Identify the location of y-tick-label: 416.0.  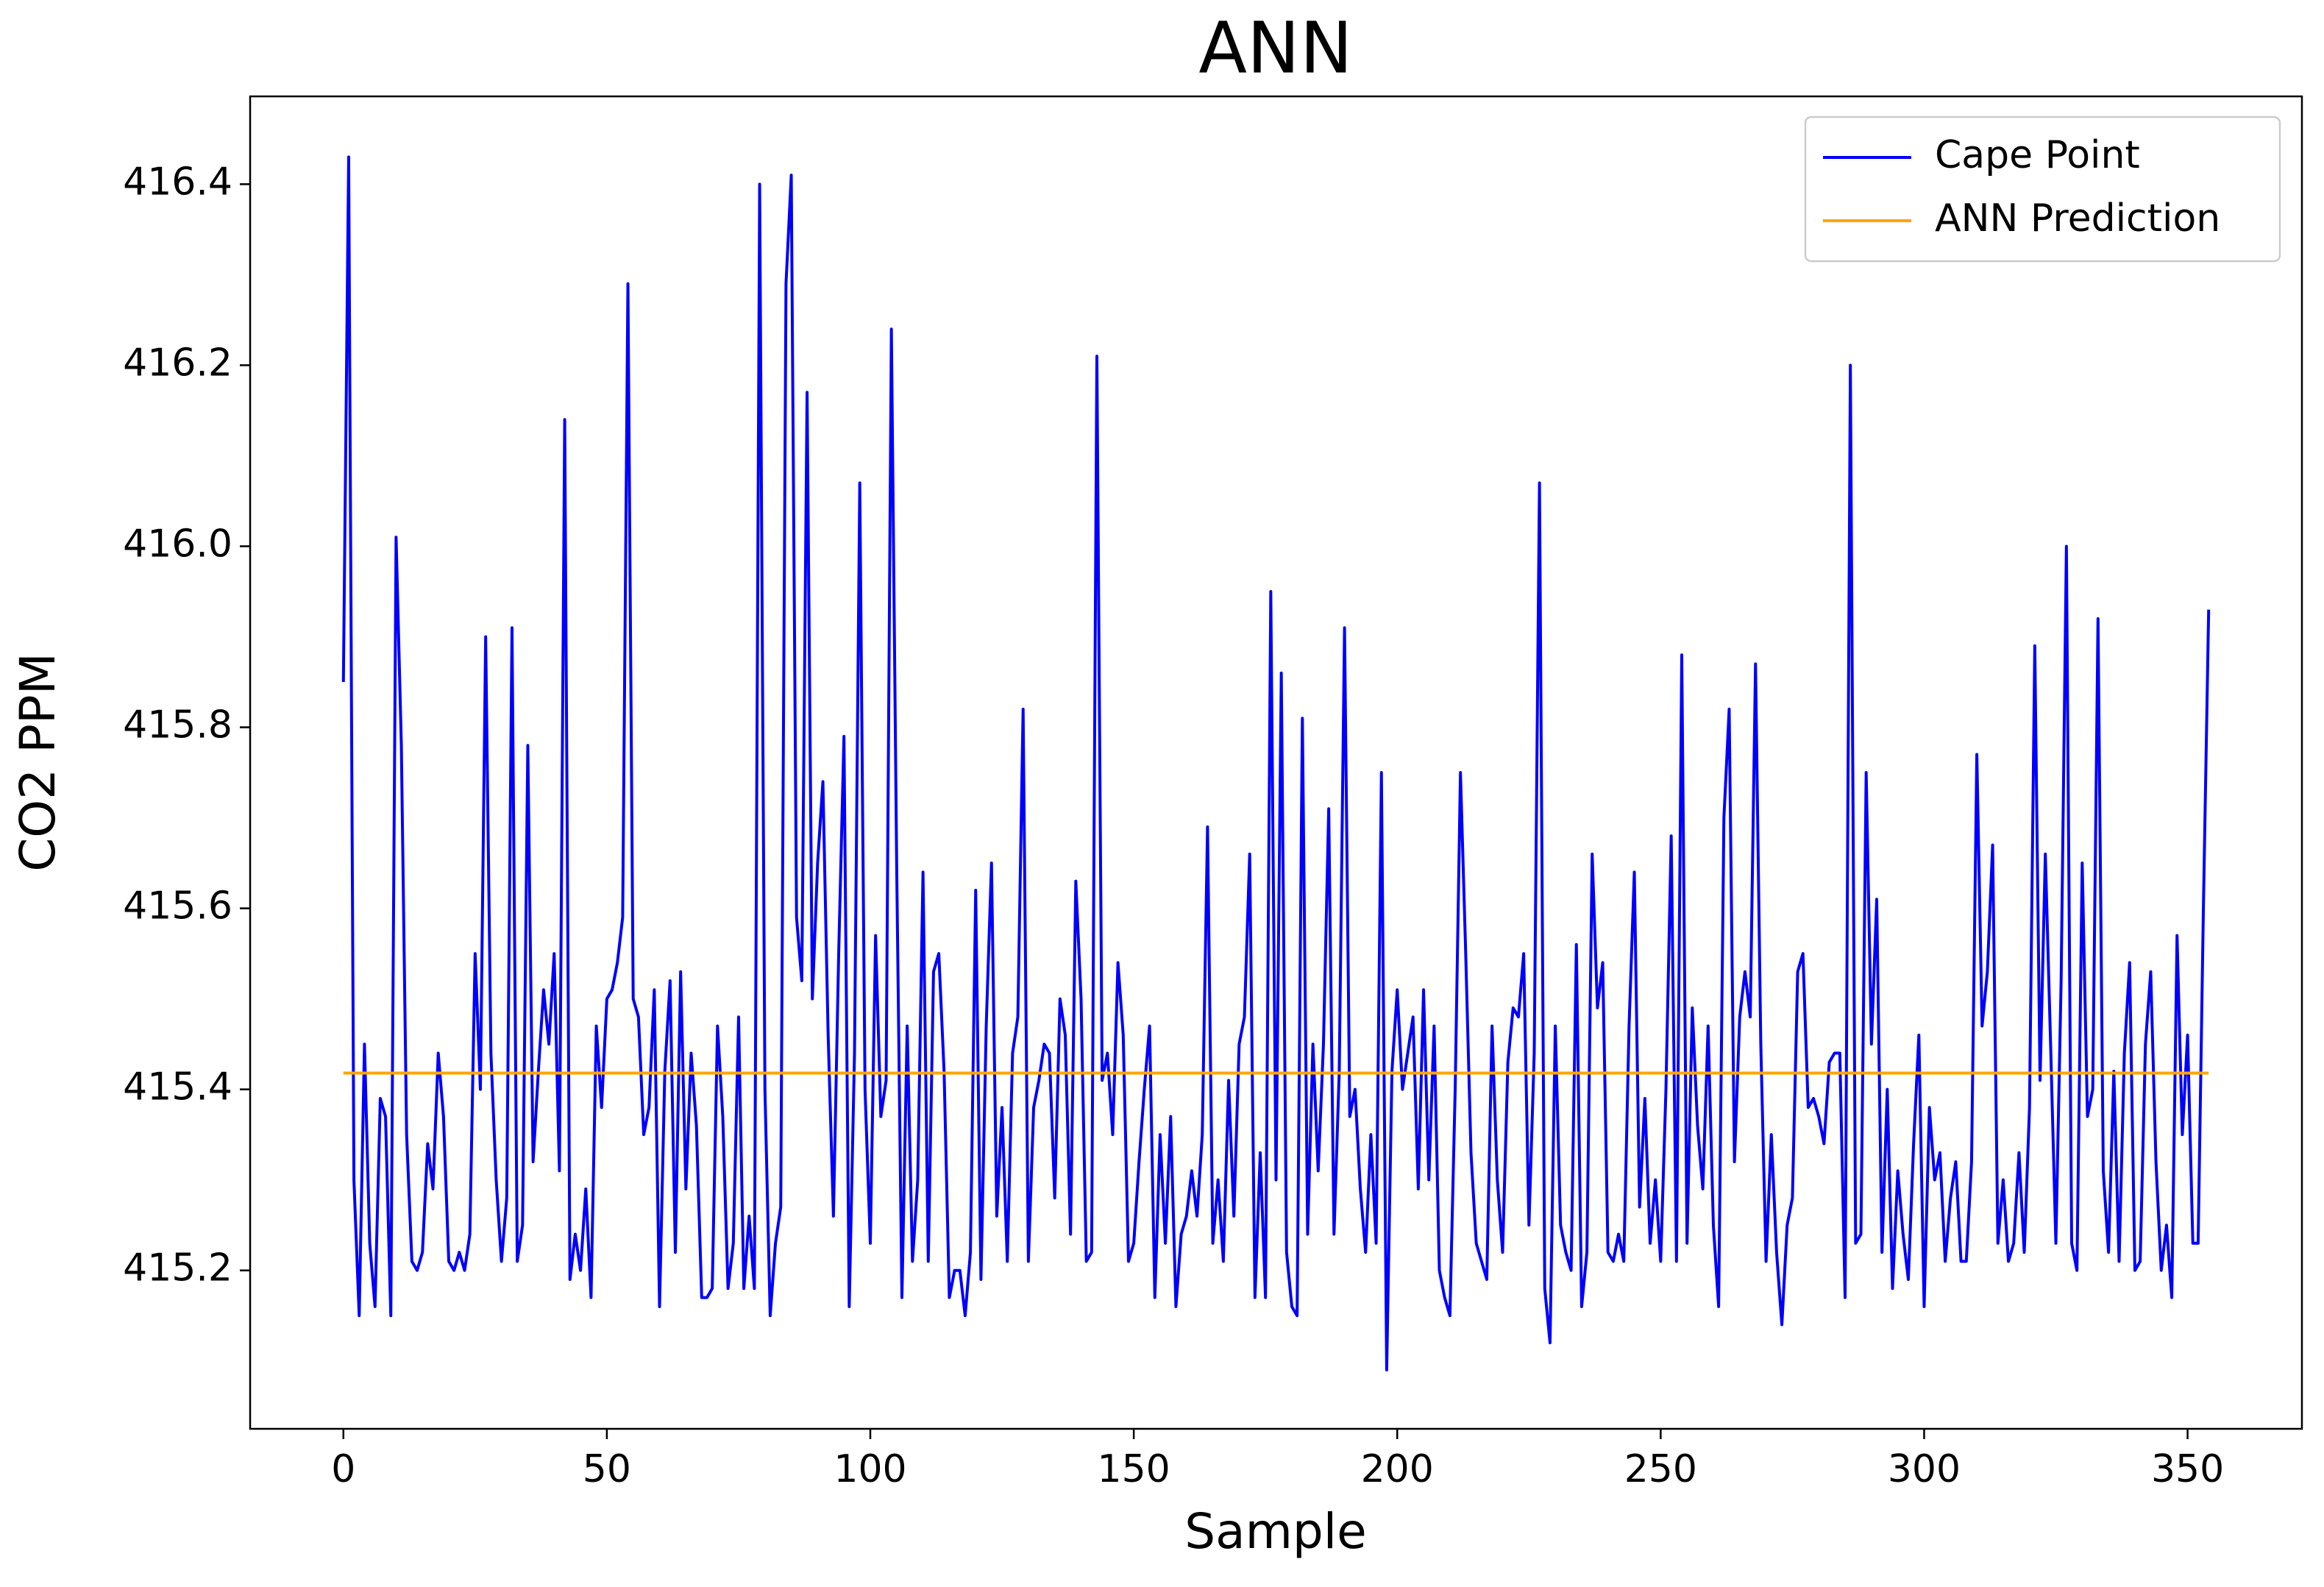
(177, 544).